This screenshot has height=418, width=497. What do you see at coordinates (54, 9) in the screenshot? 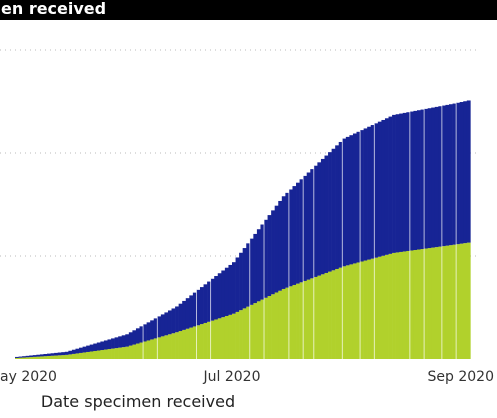
I see `chart-title: en received` at bounding box center [54, 9].